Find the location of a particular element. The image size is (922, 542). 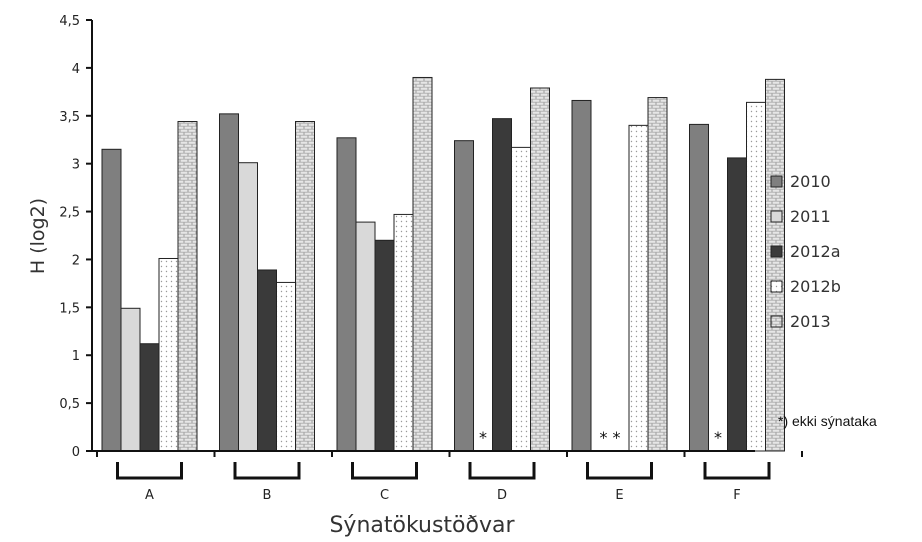

bar-C-2011 is located at coordinates (365, 336).